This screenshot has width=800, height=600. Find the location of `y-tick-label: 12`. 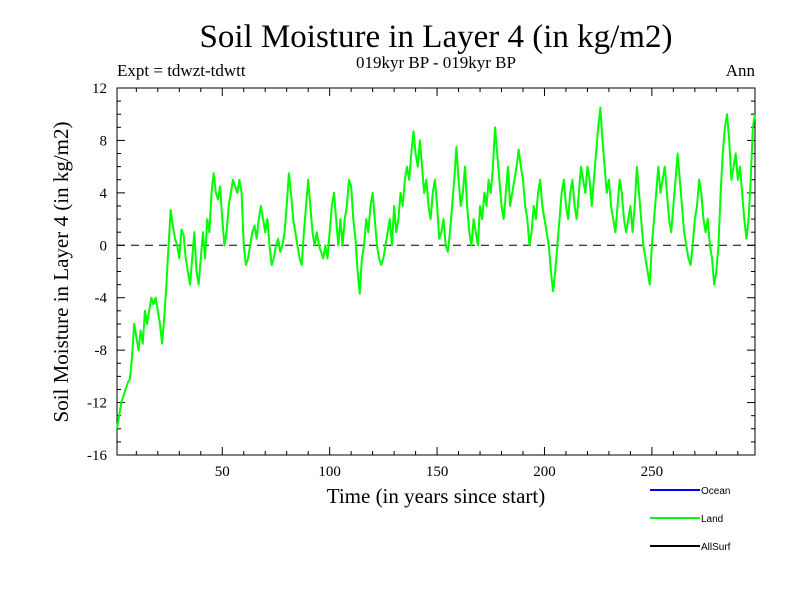

y-tick-label: 12 is located at coordinates (99, 89).